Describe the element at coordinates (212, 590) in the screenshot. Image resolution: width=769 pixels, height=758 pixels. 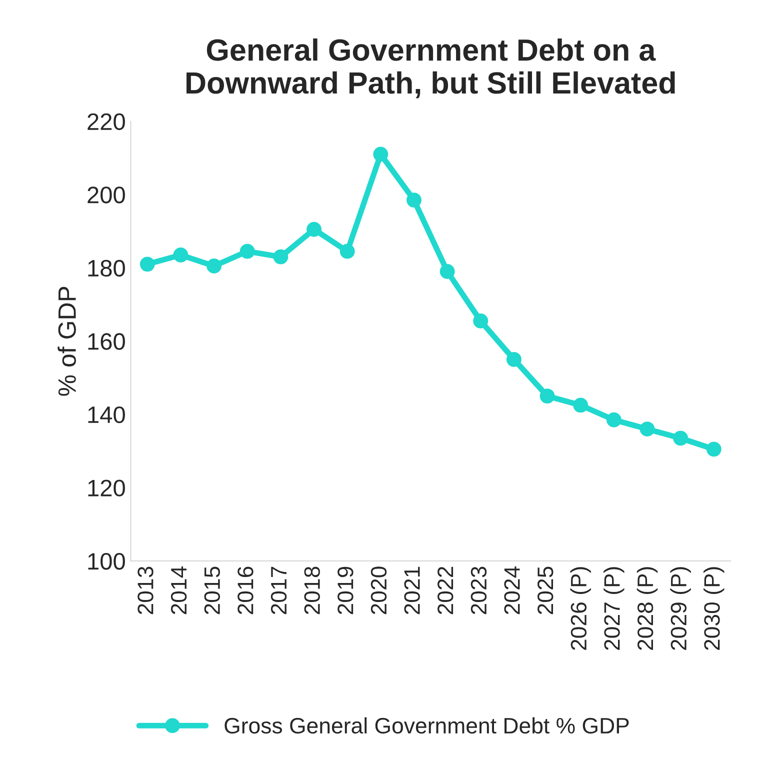
I see `x-tick-label: 2015` at that location.